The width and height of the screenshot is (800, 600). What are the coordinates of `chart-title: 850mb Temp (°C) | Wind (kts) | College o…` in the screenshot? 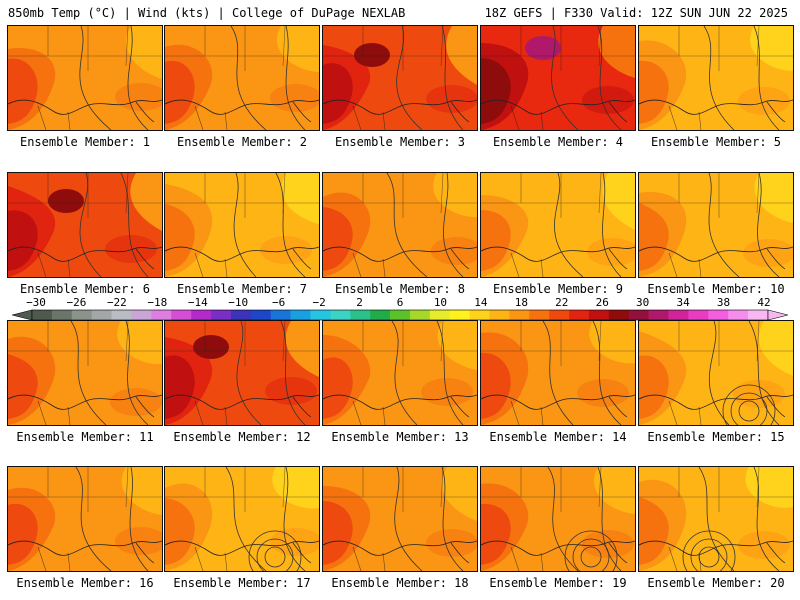 It's located at (207, 13).